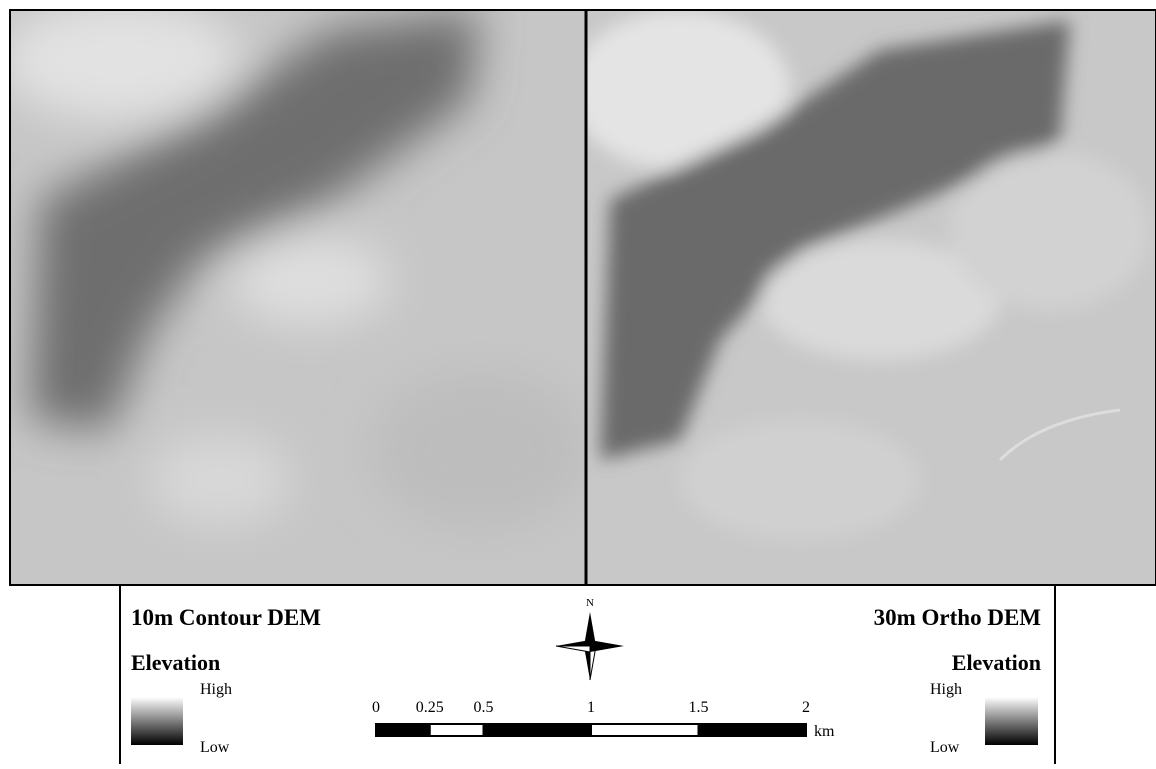 This screenshot has height=769, width=1156. I want to click on scale-bar: 0 0.25 0.5 1 1.5 2km, so click(603, 719).